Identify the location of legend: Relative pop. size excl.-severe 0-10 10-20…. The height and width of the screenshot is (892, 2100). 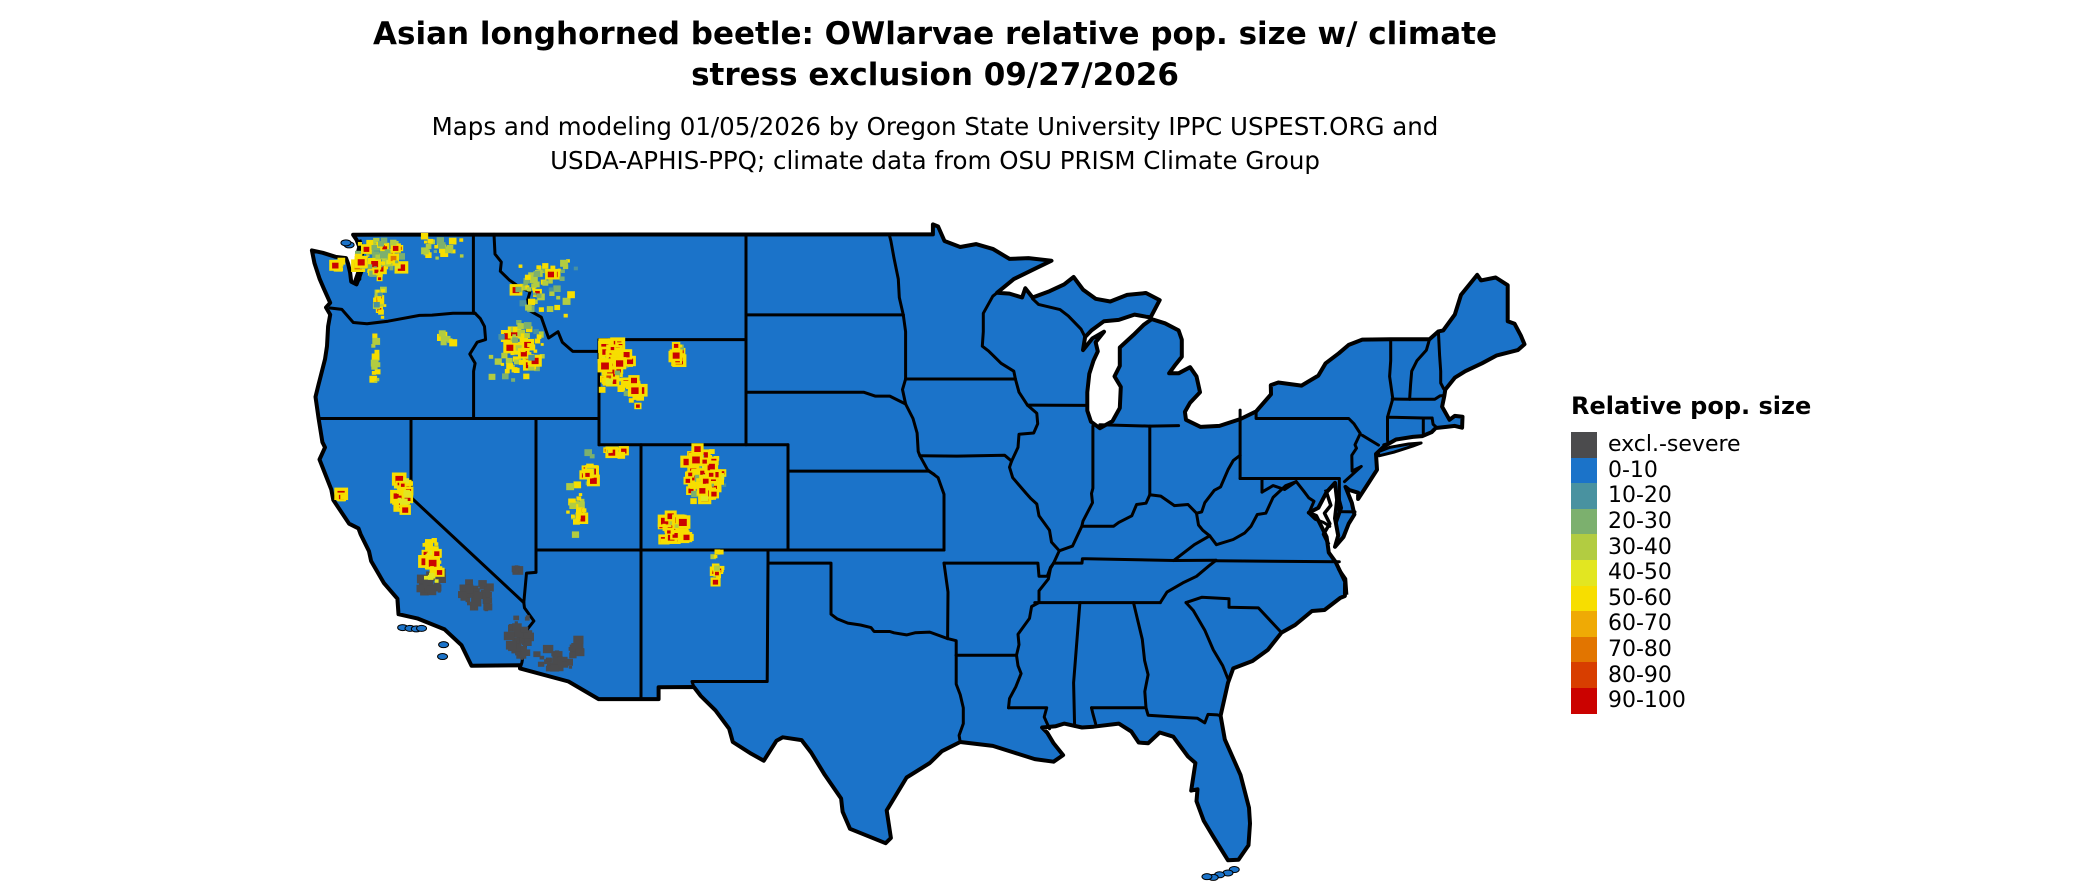
(1691, 553).